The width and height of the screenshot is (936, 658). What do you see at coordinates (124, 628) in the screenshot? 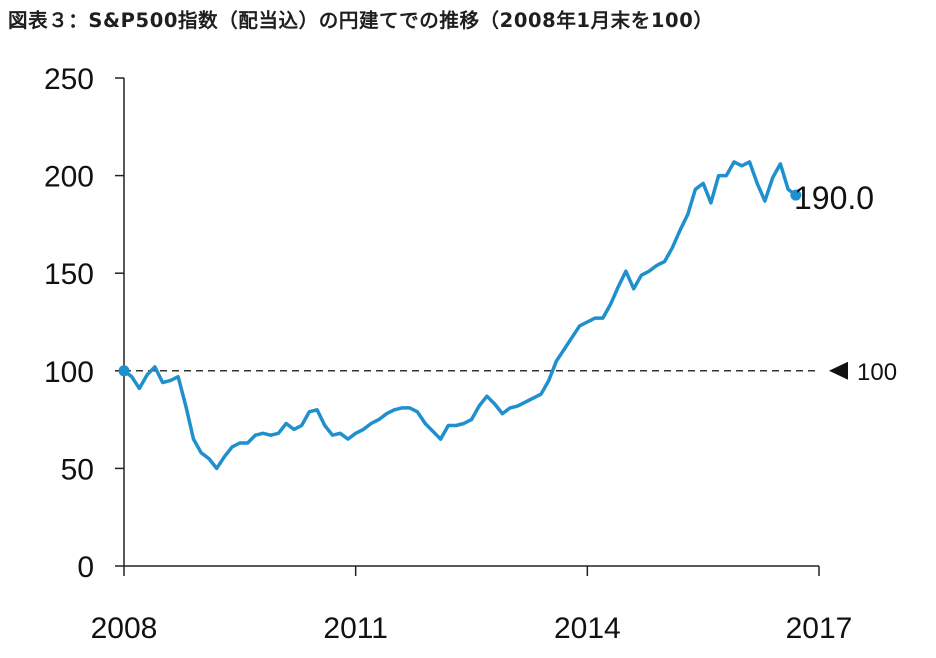
I see `x-tick-label: 2008` at bounding box center [124, 628].